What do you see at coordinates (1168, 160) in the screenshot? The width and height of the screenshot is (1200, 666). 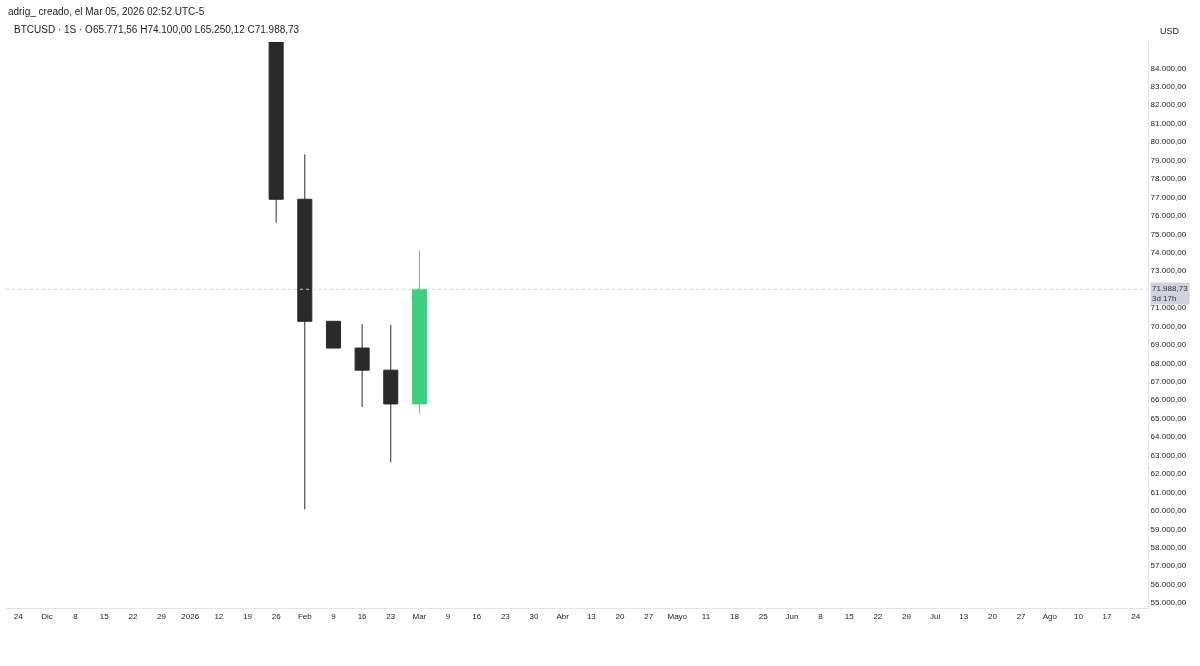 I see `y-tick-label: 79.000,00` at bounding box center [1168, 160].